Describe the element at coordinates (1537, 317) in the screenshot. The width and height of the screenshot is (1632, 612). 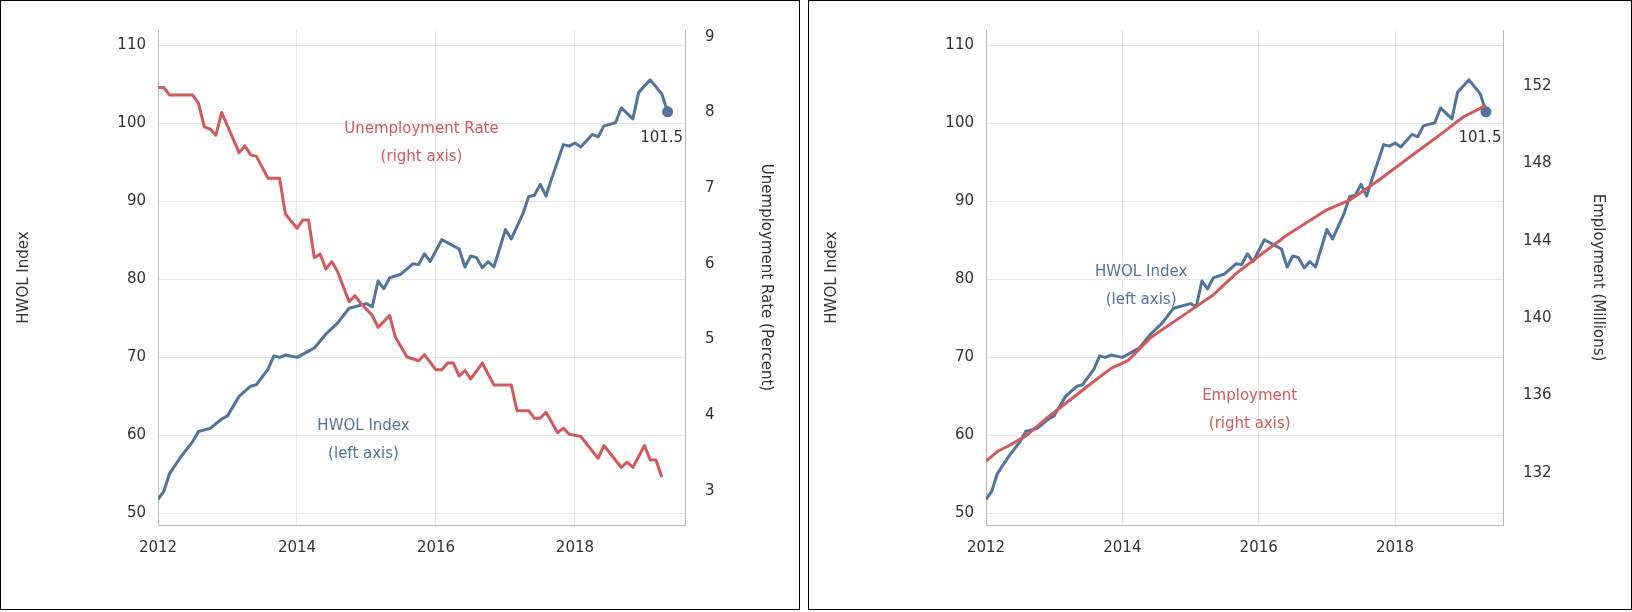
I see `y2-tick-label: 140` at that location.